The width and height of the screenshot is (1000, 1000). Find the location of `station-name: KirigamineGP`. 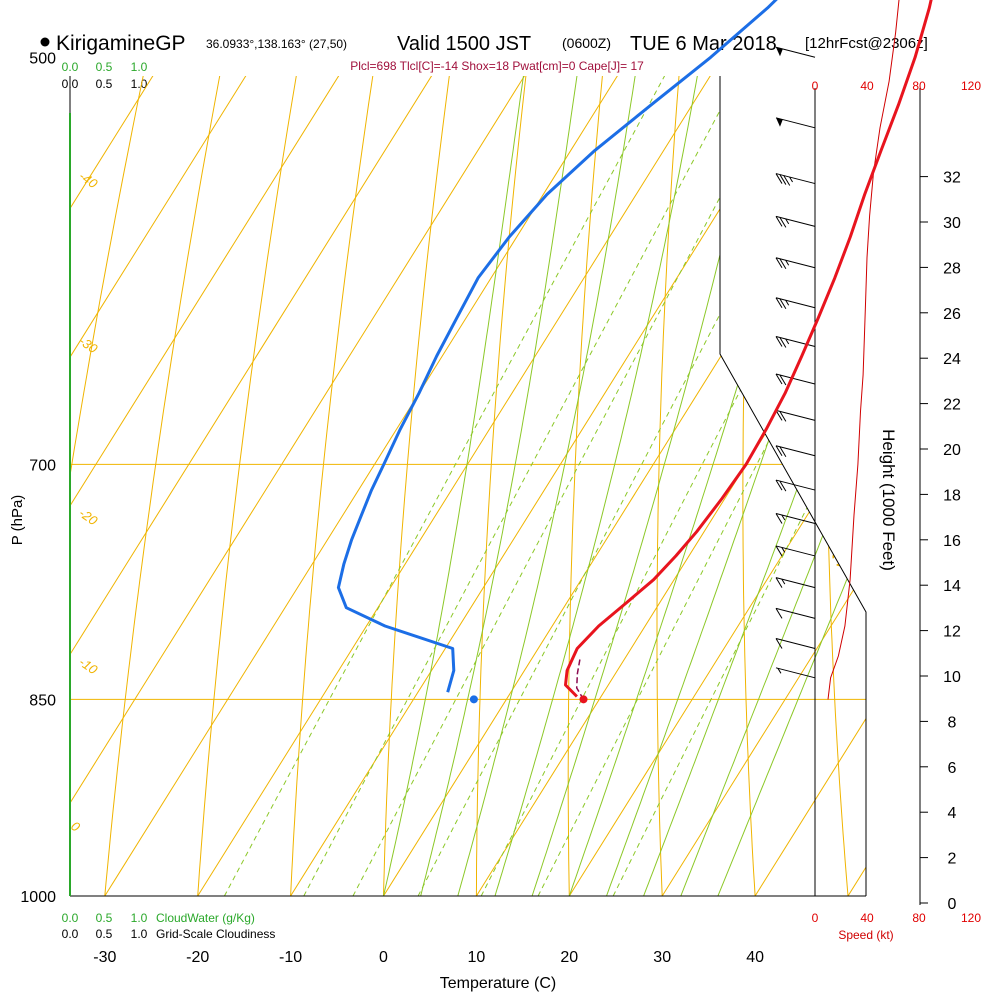

station-name: KirigamineGP is located at coordinates (121, 43).